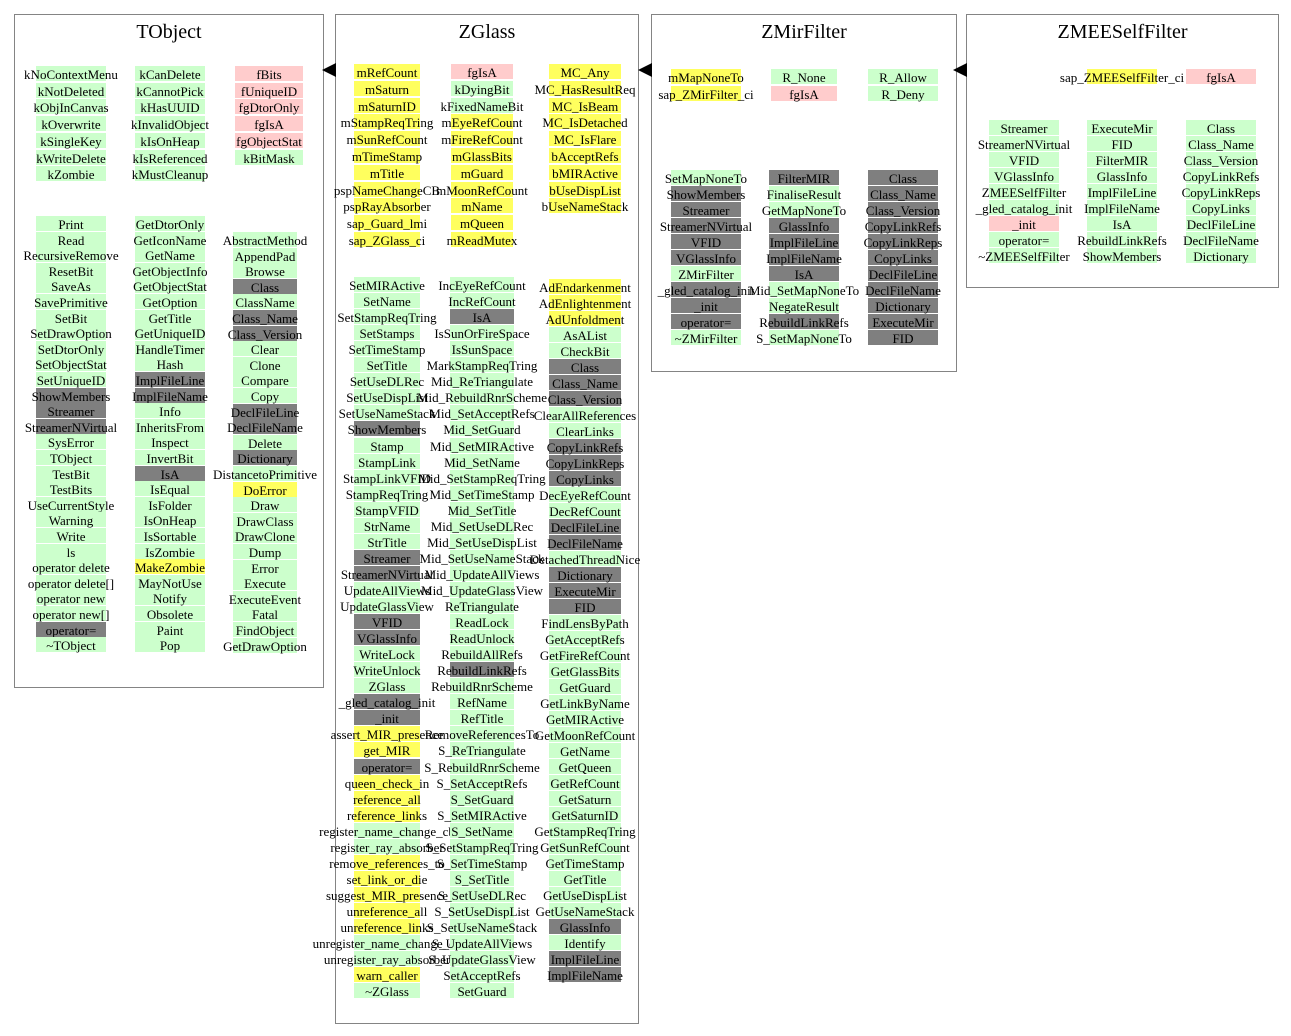 The height and width of the screenshot is (1036, 1291). What do you see at coordinates (482, 589) in the screenshot?
I see `method-item: Mid_UpdateGlassView` at bounding box center [482, 589].